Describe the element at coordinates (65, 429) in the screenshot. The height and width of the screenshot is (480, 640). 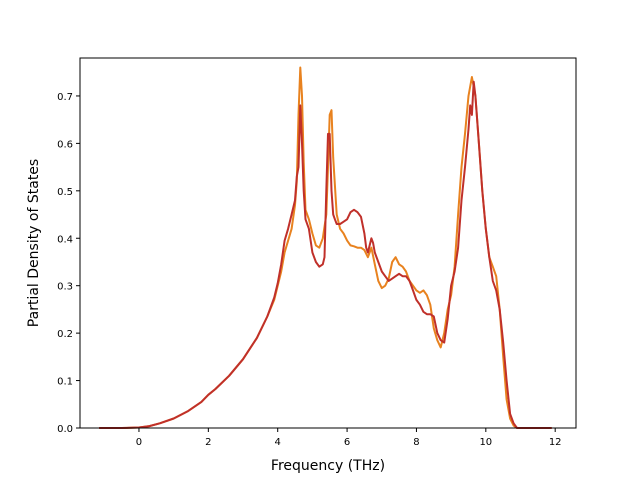
I see `y-tick-label: 0.0` at that location.